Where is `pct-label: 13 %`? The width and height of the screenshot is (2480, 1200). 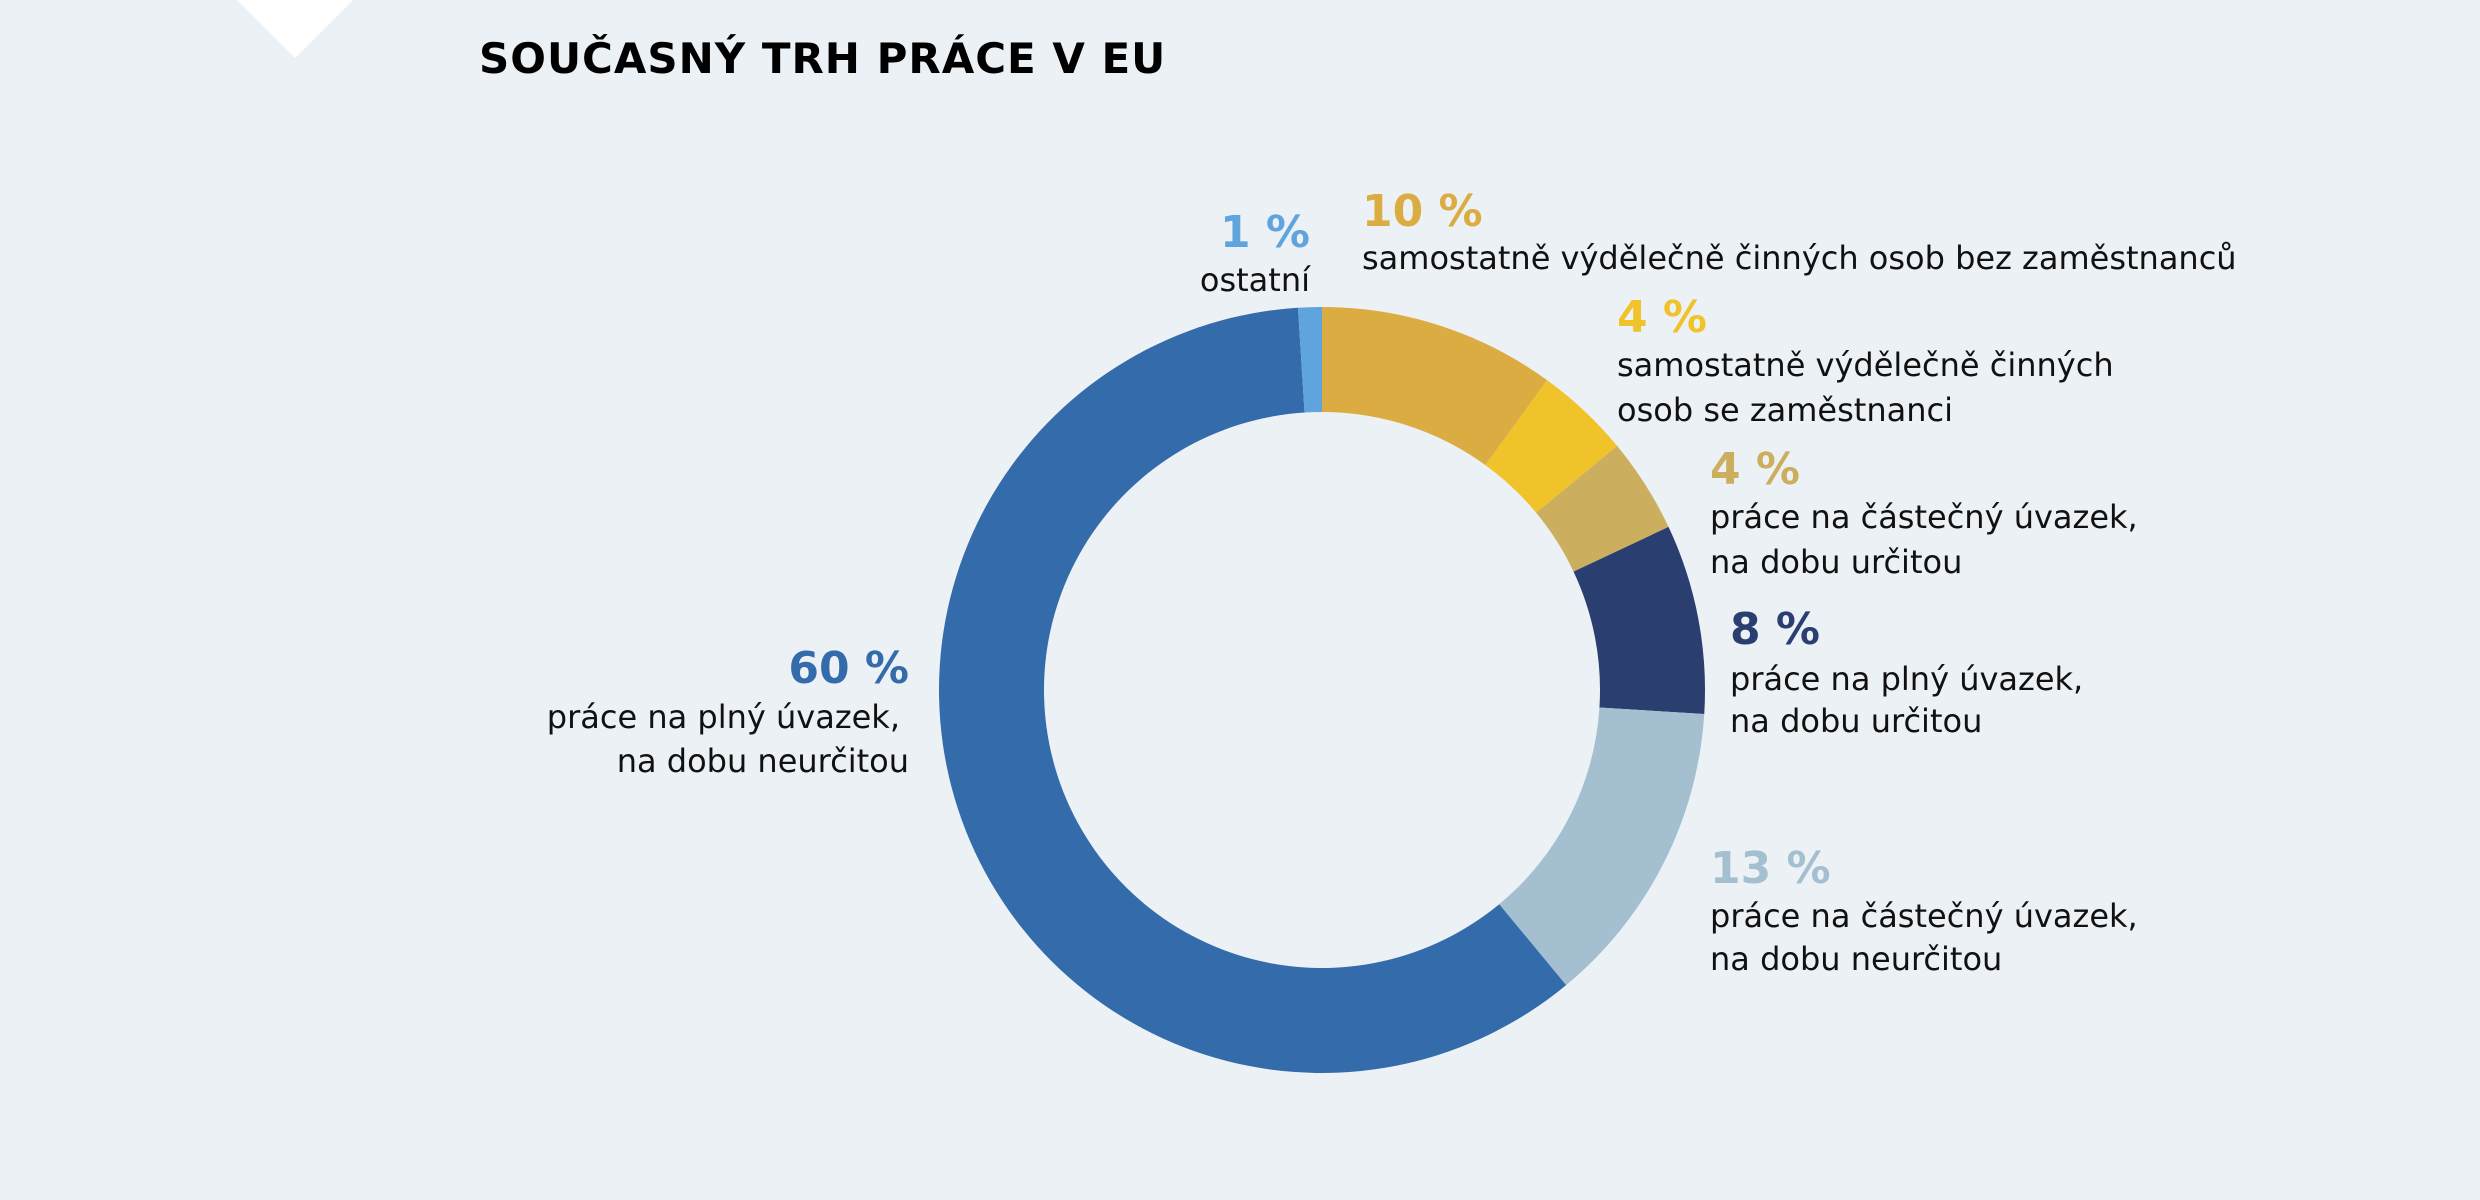
pct-label: 13 % is located at coordinates (1770, 868).